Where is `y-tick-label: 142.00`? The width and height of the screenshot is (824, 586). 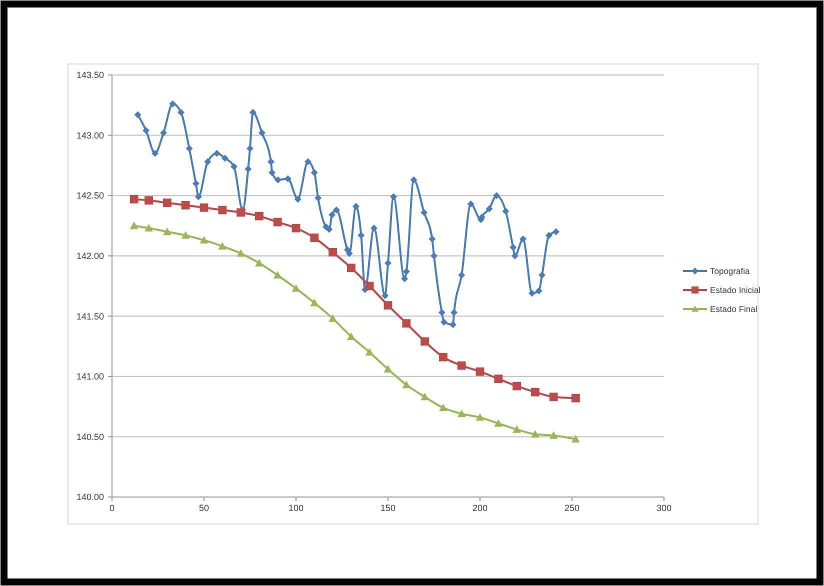 y-tick-label: 142.00 is located at coordinates (90, 256).